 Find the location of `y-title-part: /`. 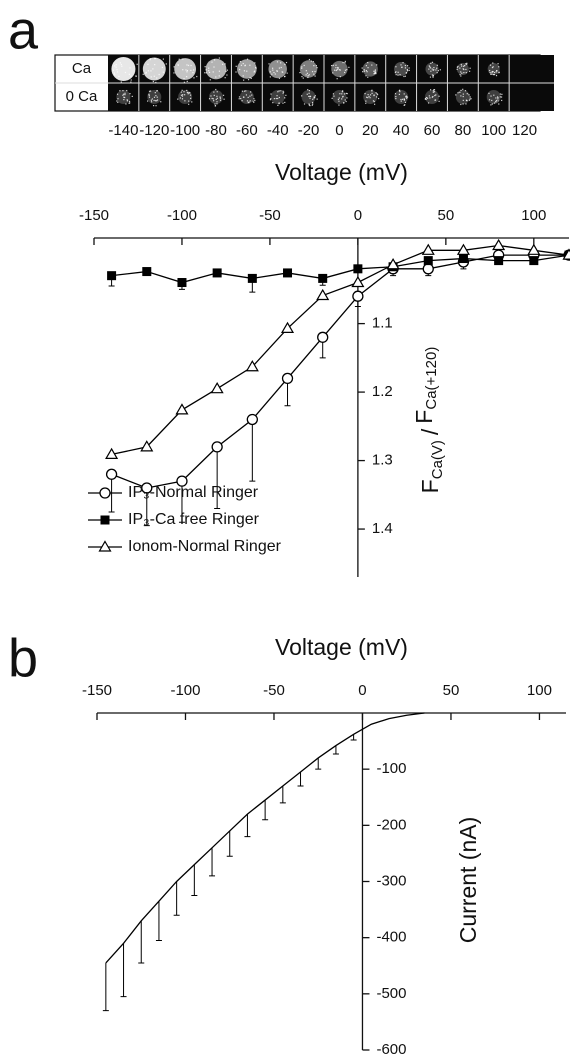

y-title-part: / is located at coordinates (430, 431).